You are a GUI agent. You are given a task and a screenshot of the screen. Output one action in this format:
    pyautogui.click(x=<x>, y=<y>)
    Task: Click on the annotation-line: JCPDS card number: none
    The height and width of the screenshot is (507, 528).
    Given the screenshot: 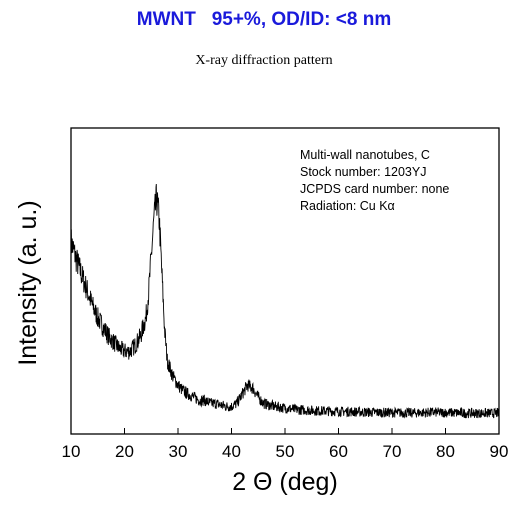 What is the action you would take?
    pyautogui.click(x=374, y=189)
    